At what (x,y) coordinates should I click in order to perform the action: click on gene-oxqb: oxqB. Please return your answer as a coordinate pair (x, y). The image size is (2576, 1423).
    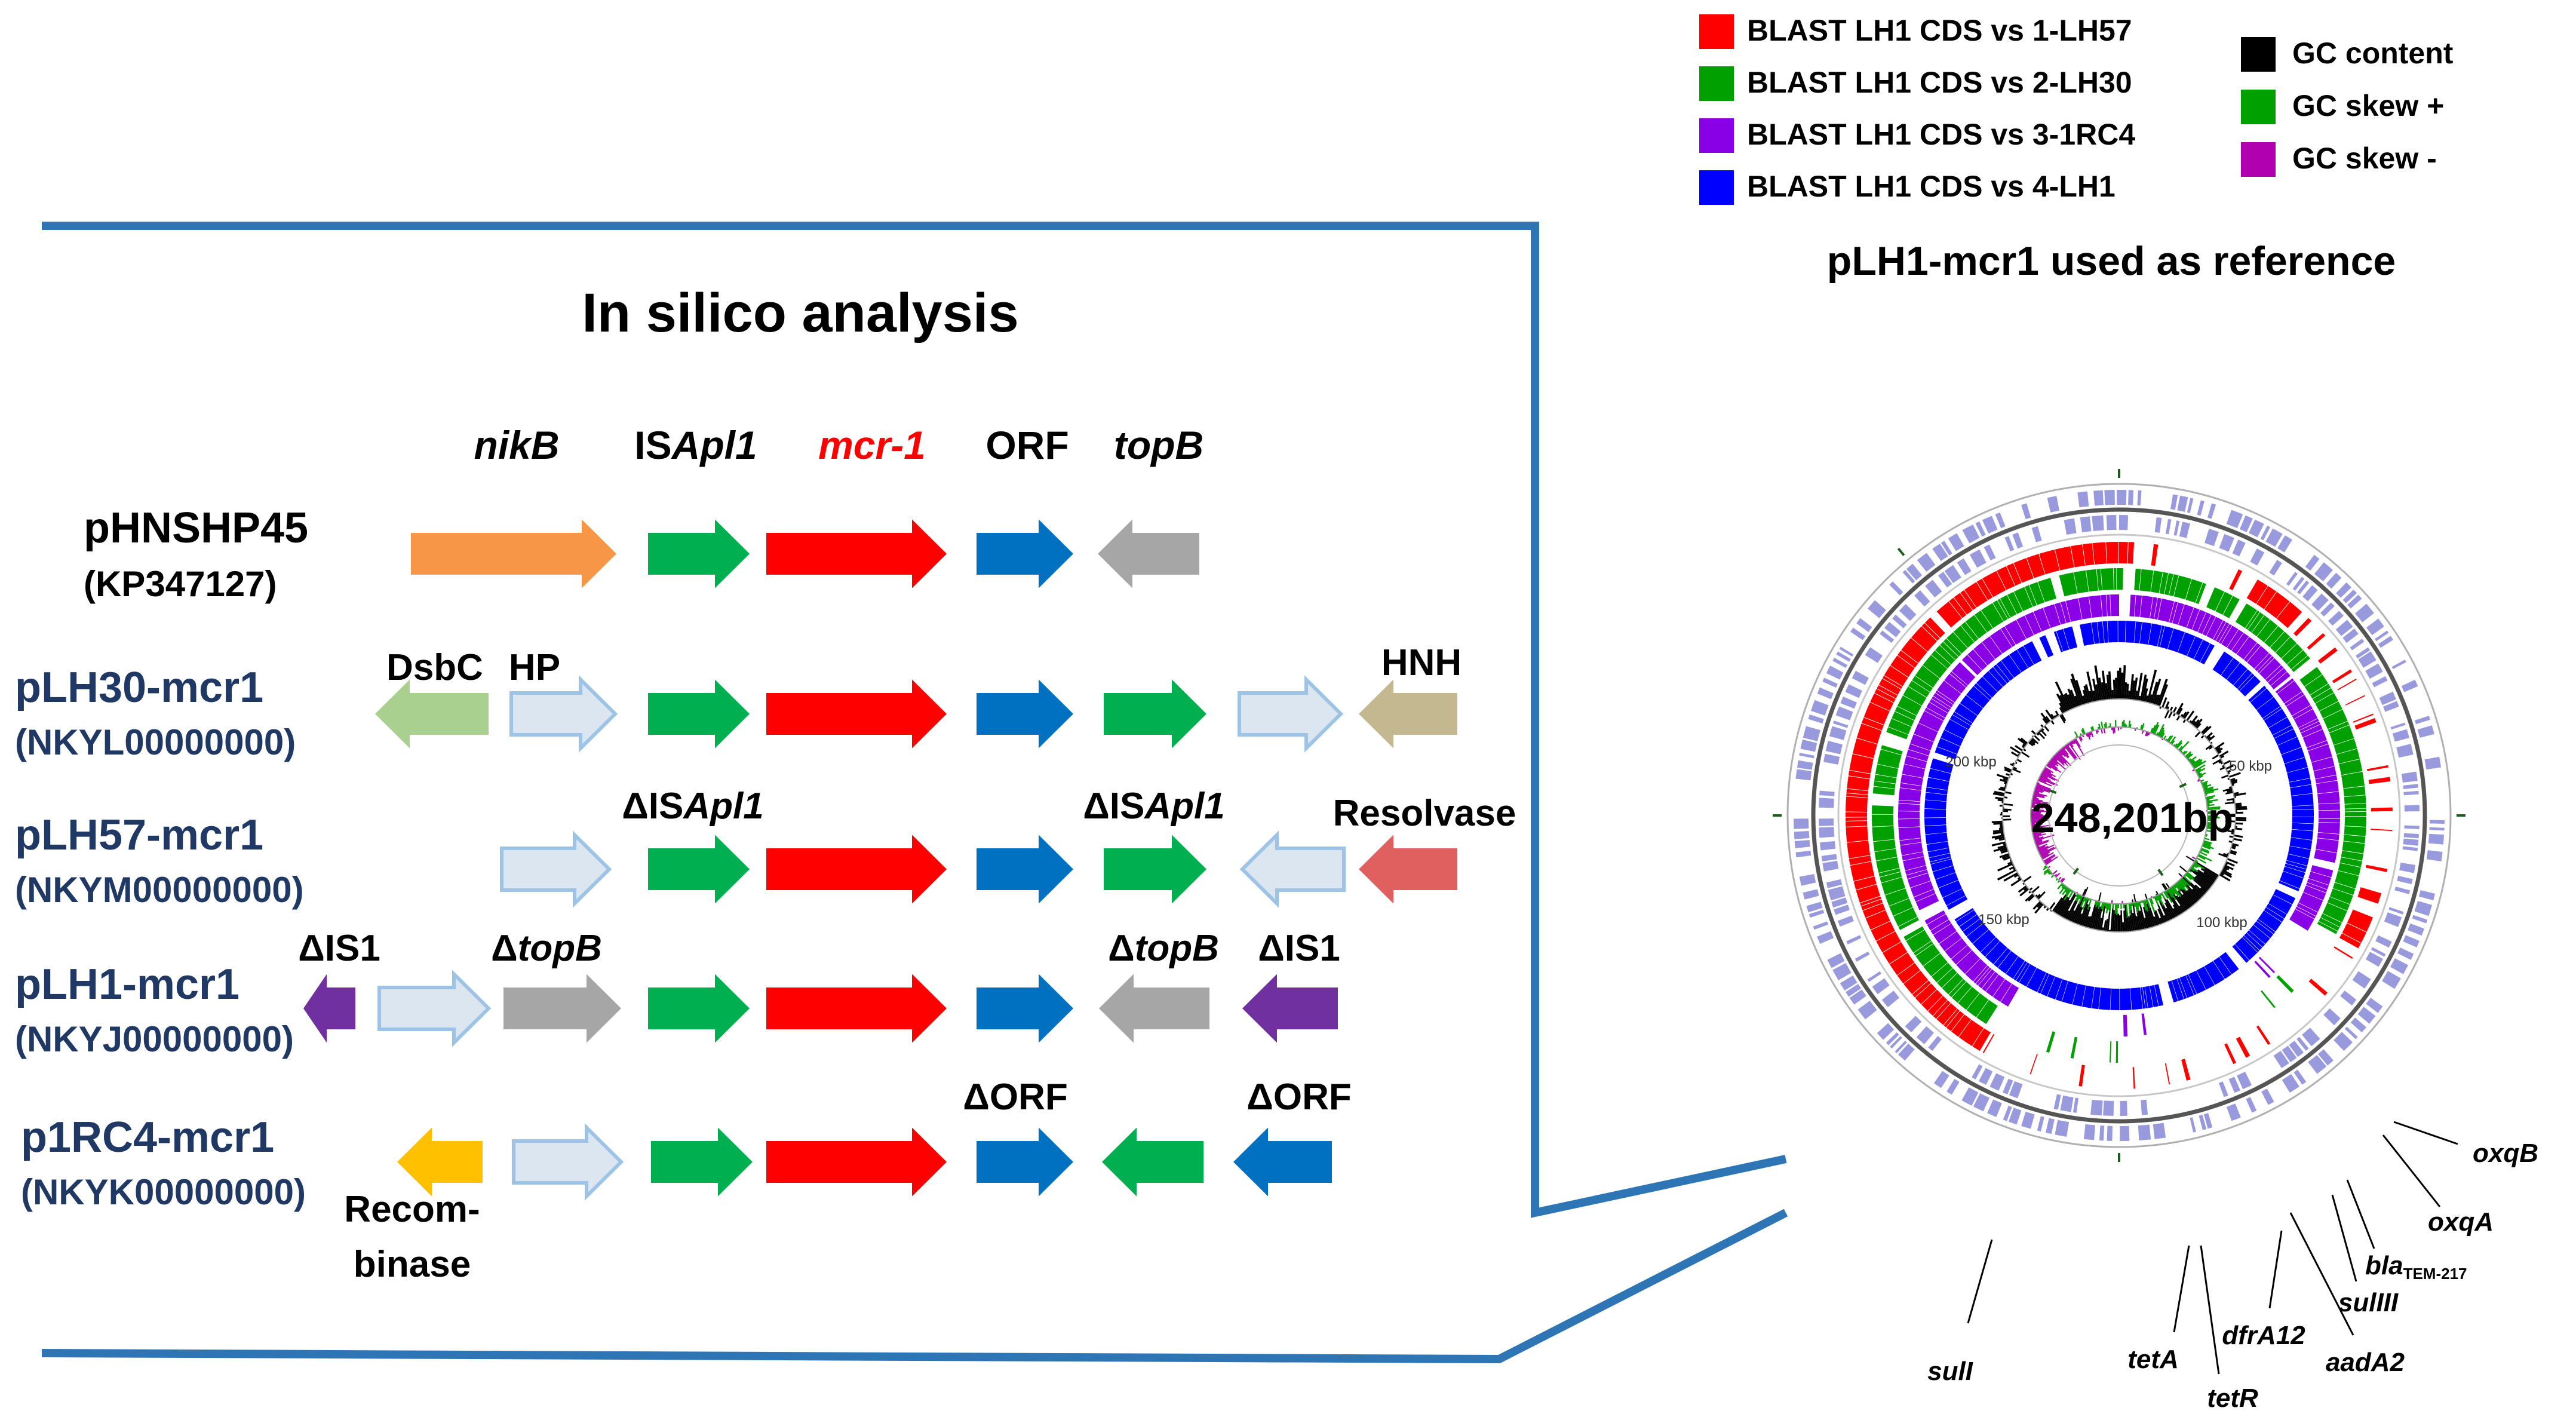
    Looking at the image, I should click on (2505, 1153).